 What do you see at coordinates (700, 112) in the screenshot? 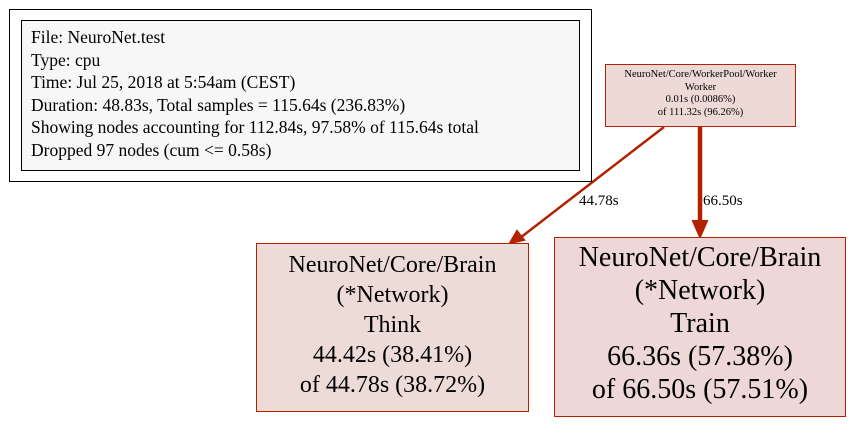
I see `node-worker-cum: of 111.32s (96.26%)` at bounding box center [700, 112].